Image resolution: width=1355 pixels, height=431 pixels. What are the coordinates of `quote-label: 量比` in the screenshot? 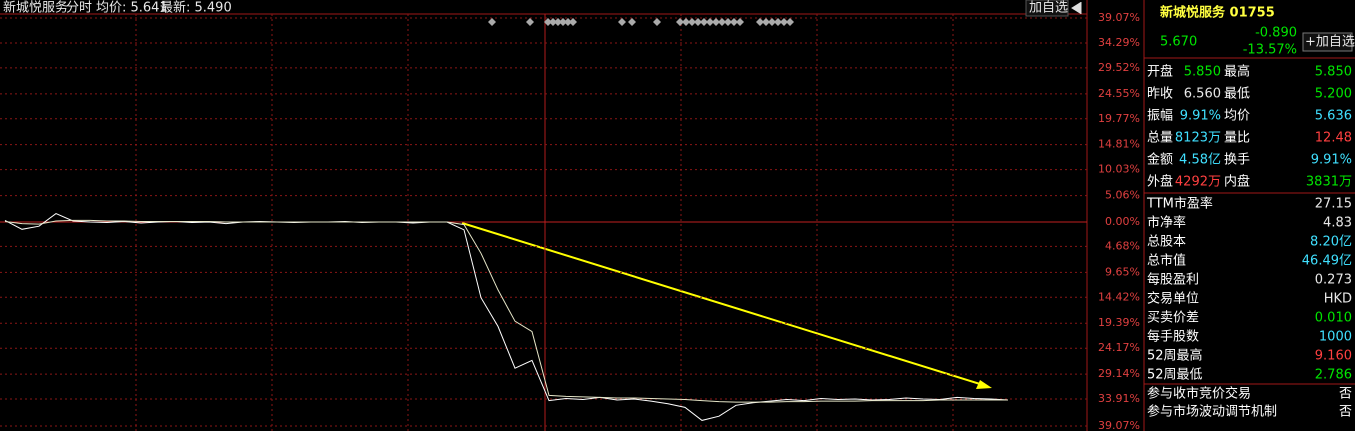 It's located at (1237, 138).